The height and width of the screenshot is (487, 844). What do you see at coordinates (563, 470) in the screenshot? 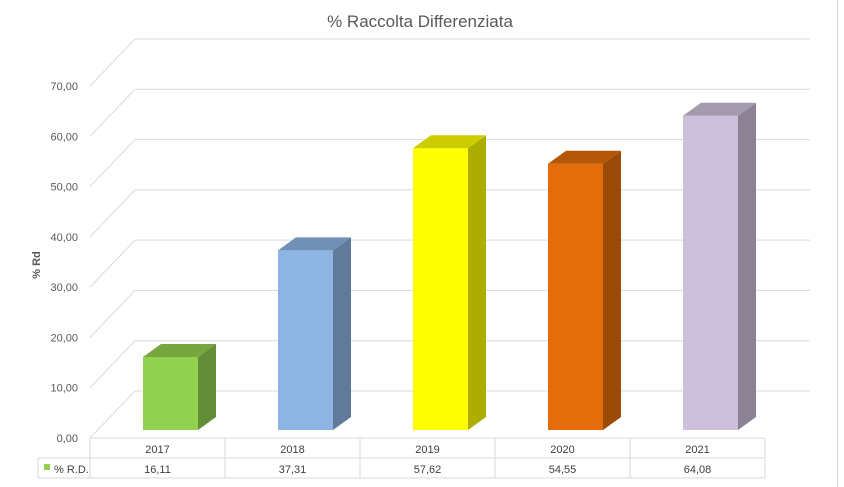
I see `data-label: 54,55` at bounding box center [563, 470].